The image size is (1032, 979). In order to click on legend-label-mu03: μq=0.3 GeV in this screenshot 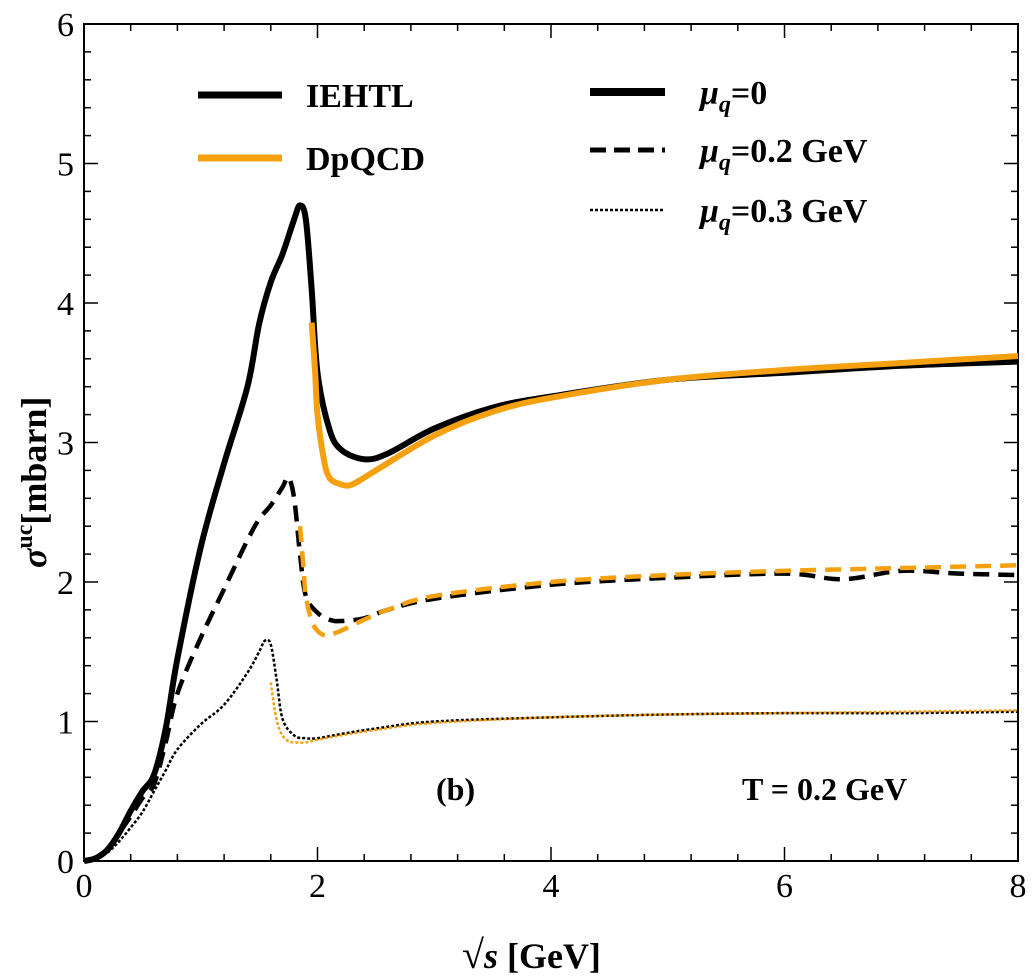, I will do `click(783, 214)`.